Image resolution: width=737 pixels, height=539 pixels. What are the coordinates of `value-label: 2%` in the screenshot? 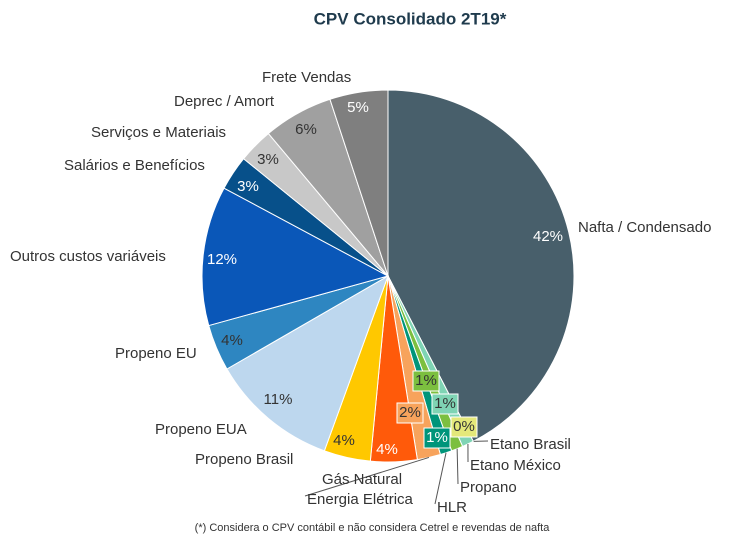 It's located at (410, 412).